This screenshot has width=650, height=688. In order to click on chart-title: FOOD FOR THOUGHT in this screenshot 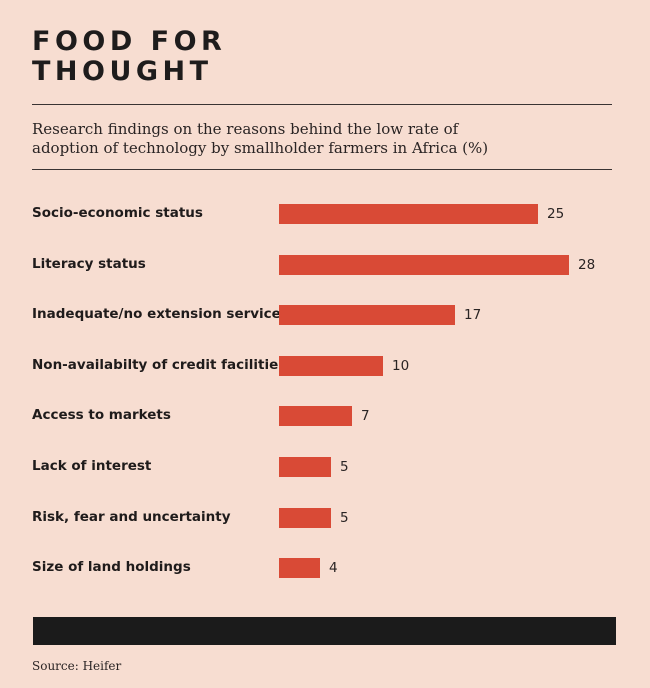, I will do `click(129, 57)`.